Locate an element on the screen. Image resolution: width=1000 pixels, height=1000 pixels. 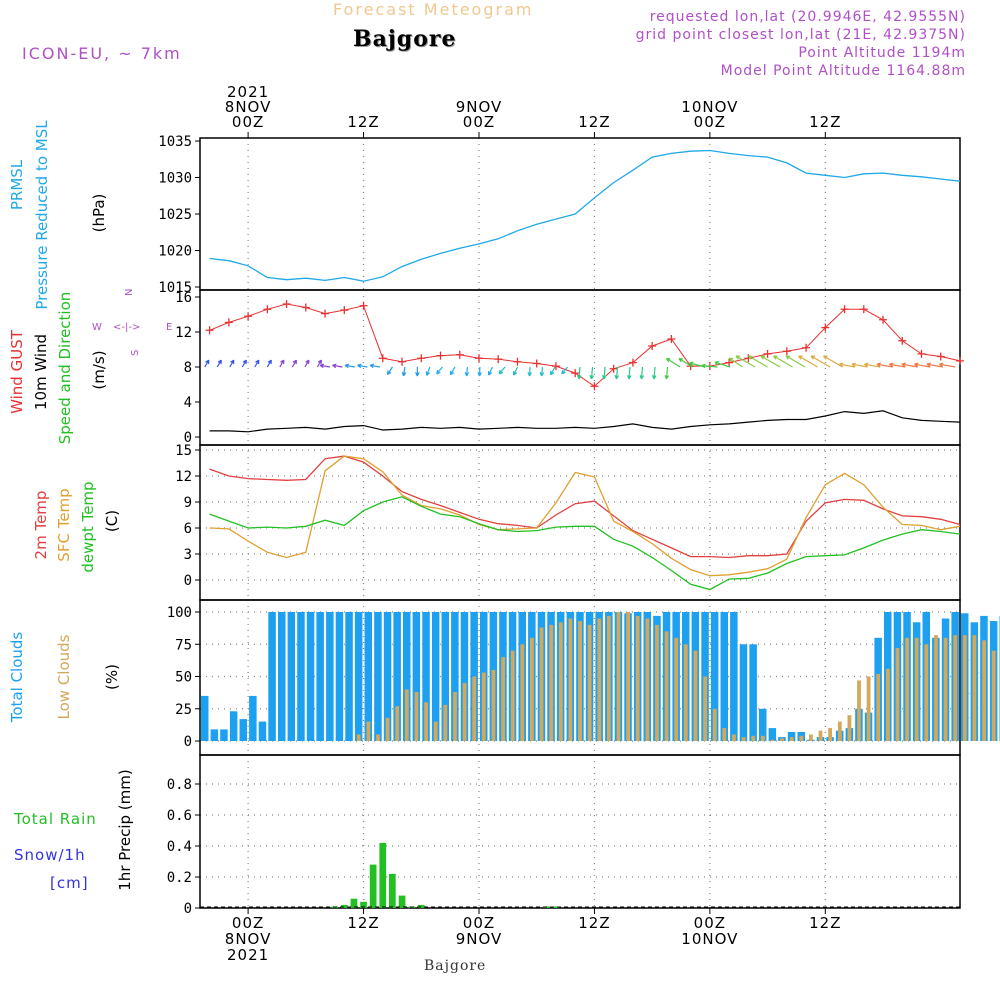
label-pressure: Pressure Reduced to MSL is located at coordinates (42, 215).